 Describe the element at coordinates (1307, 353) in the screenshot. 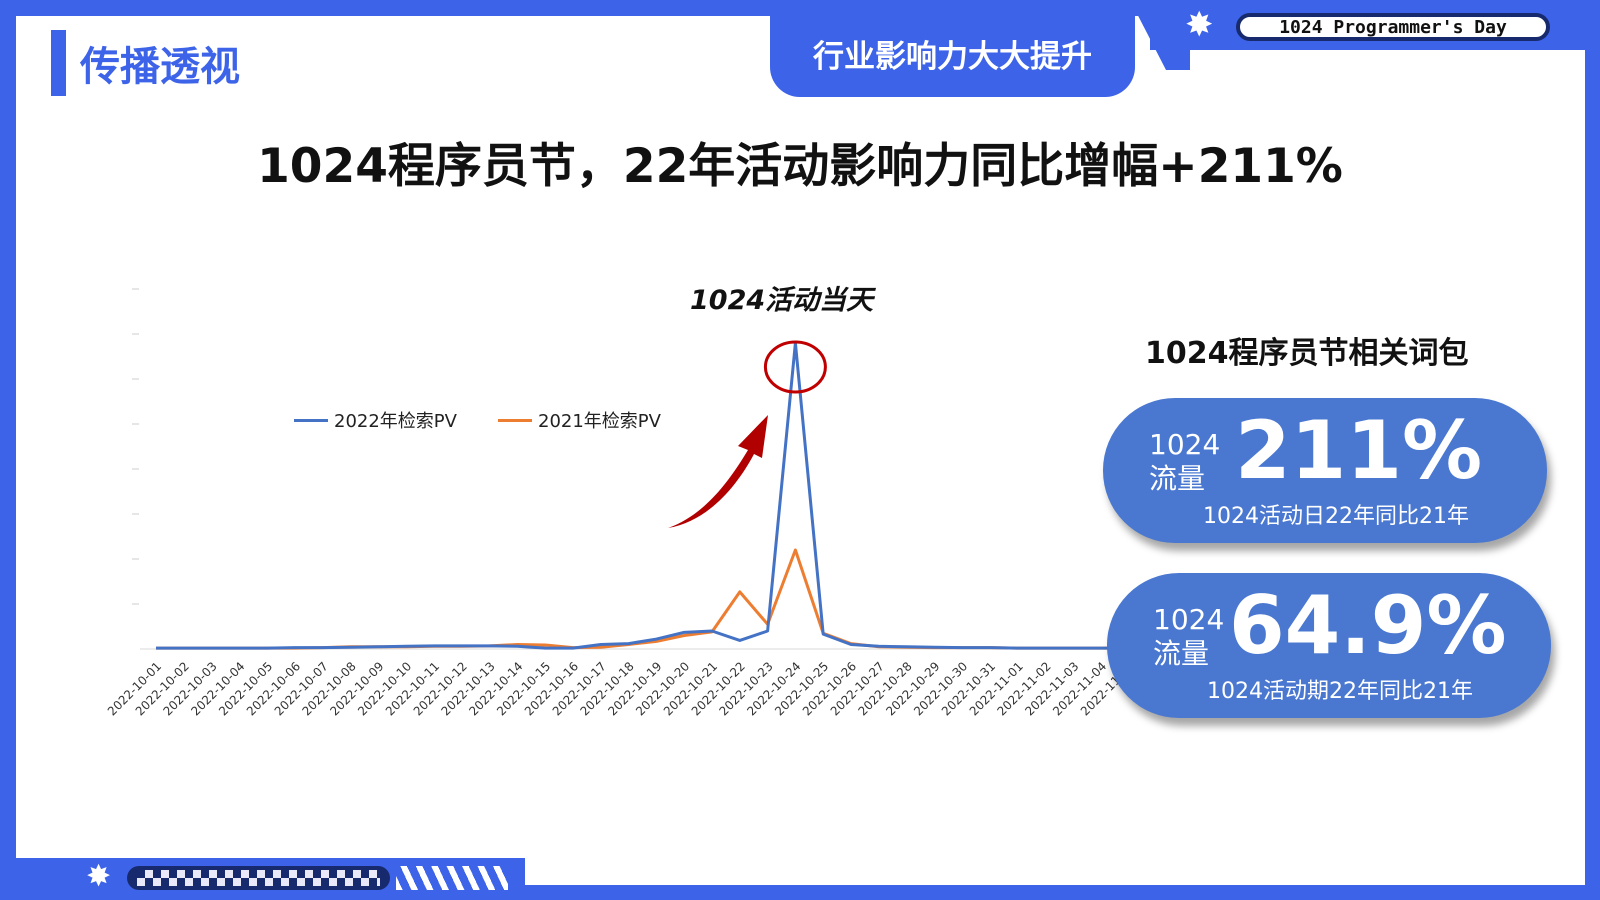

I see `keywords-heading: 1024程序员节相关词包` at that location.